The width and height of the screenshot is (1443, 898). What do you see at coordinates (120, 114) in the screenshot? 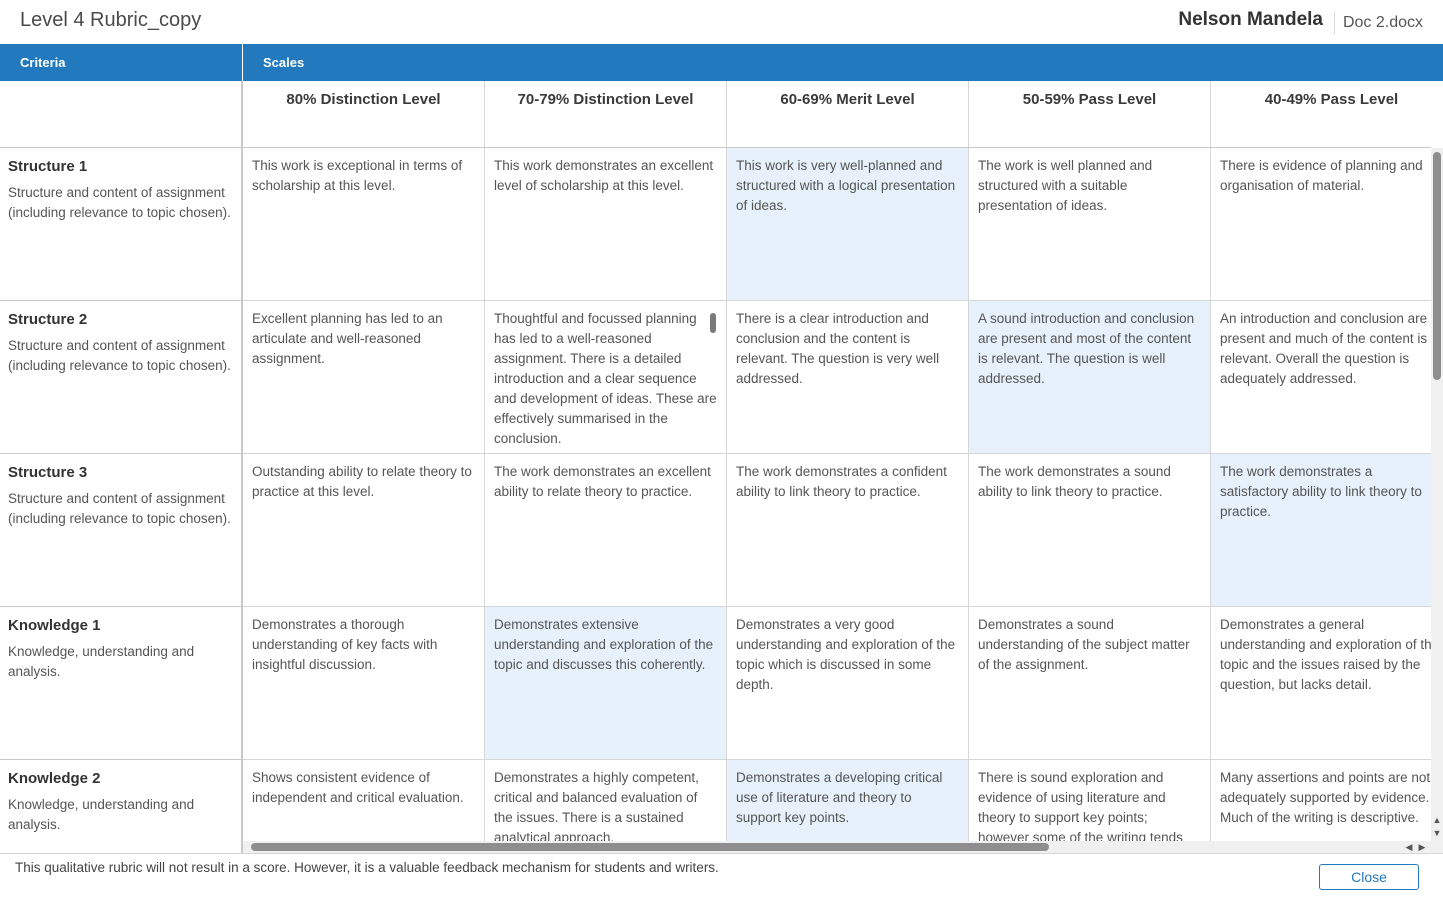
I see `criteria-header-spacer` at bounding box center [120, 114].